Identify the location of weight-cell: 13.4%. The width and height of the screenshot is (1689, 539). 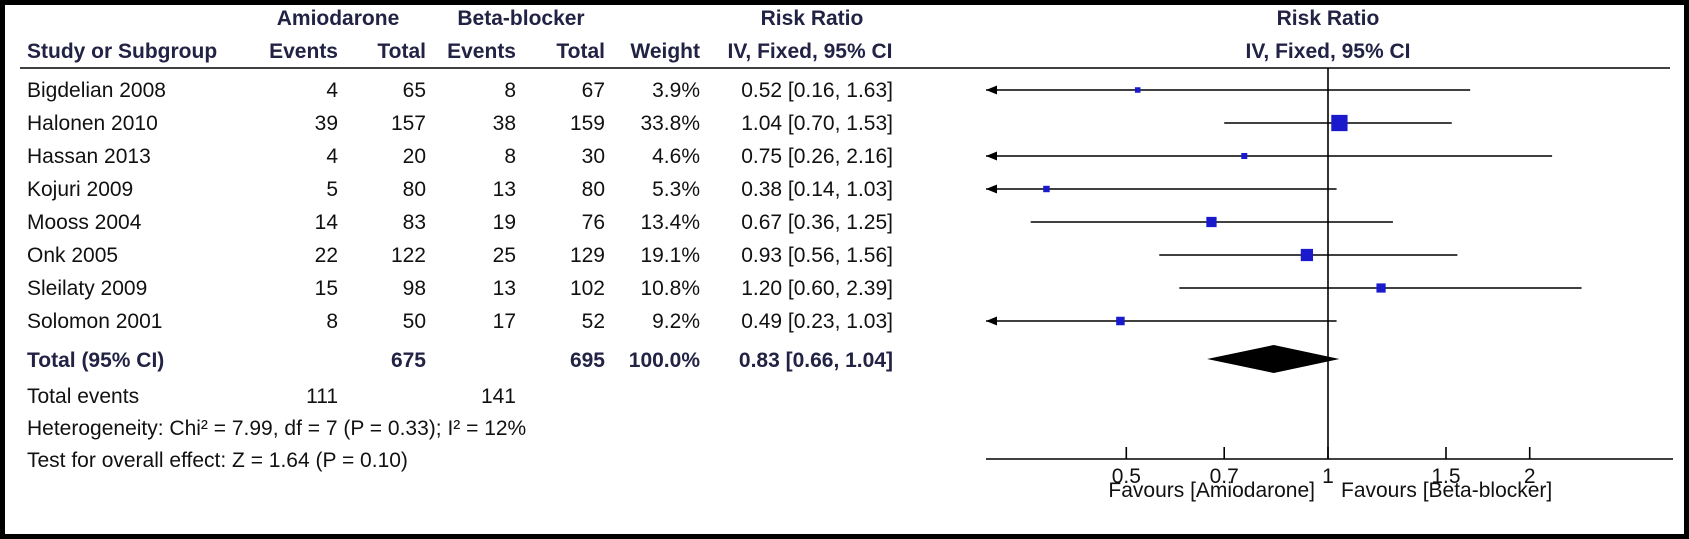
(670, 222).